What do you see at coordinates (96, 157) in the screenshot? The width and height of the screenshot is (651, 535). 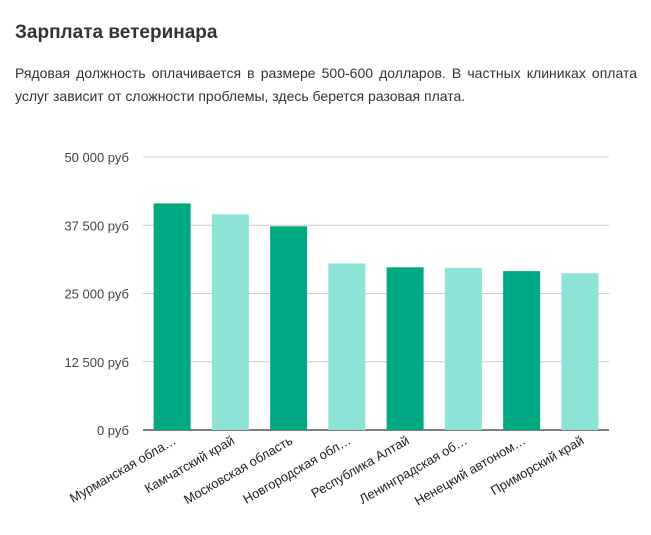 I see `y-tick-label: 50 000 руб` at bounding box center [96, 157].